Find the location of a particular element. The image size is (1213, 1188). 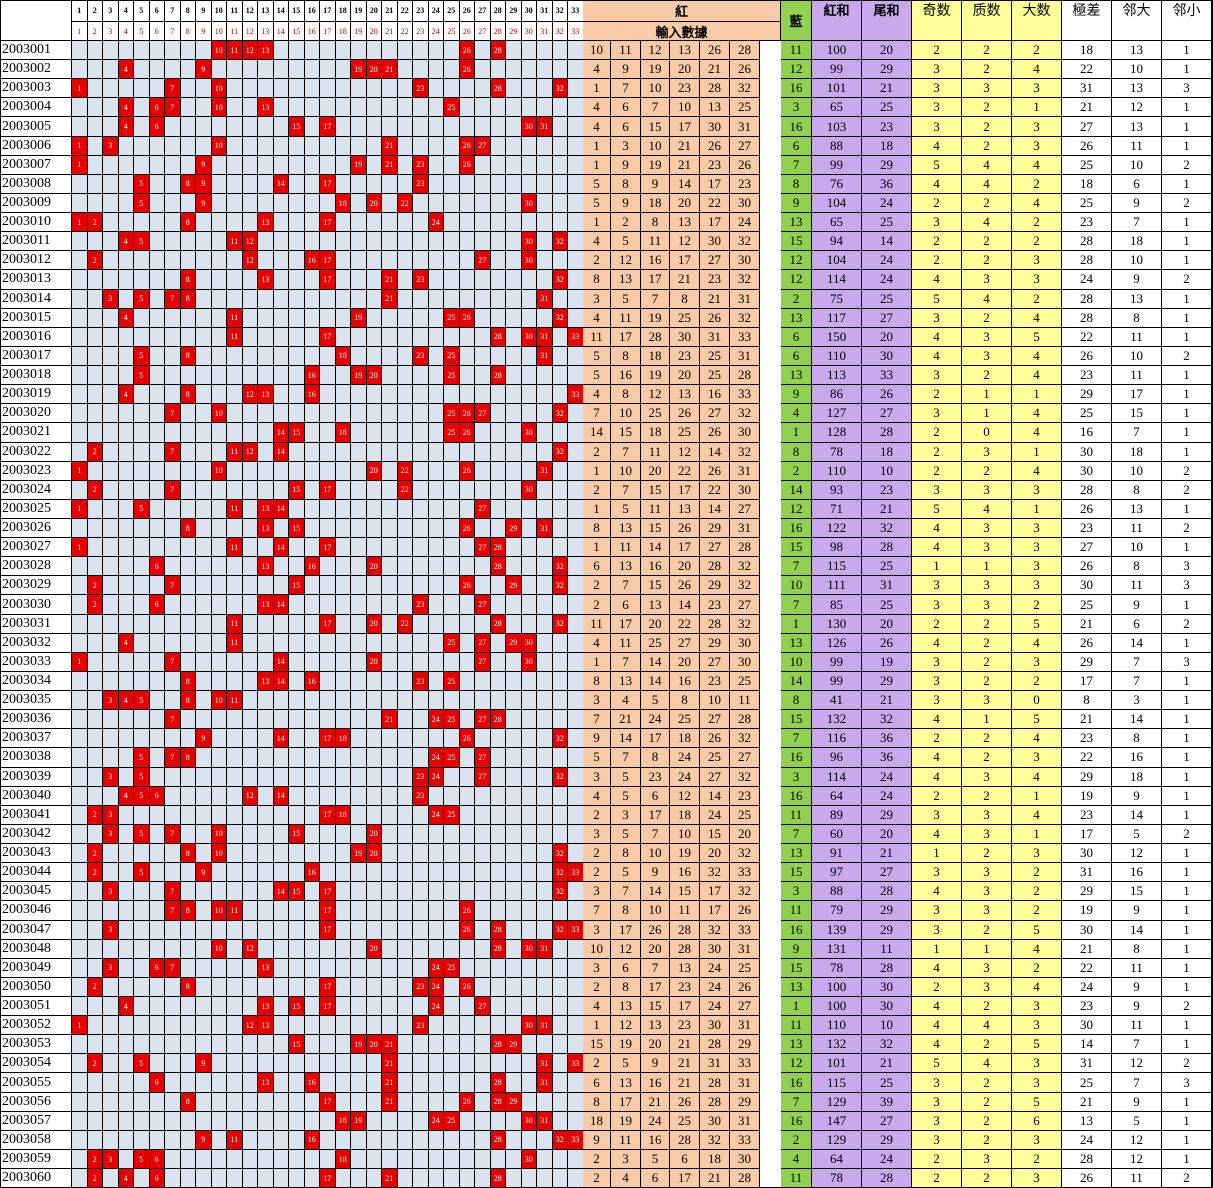

column-number-subheader: 24 is located at coordinates (436, 31).